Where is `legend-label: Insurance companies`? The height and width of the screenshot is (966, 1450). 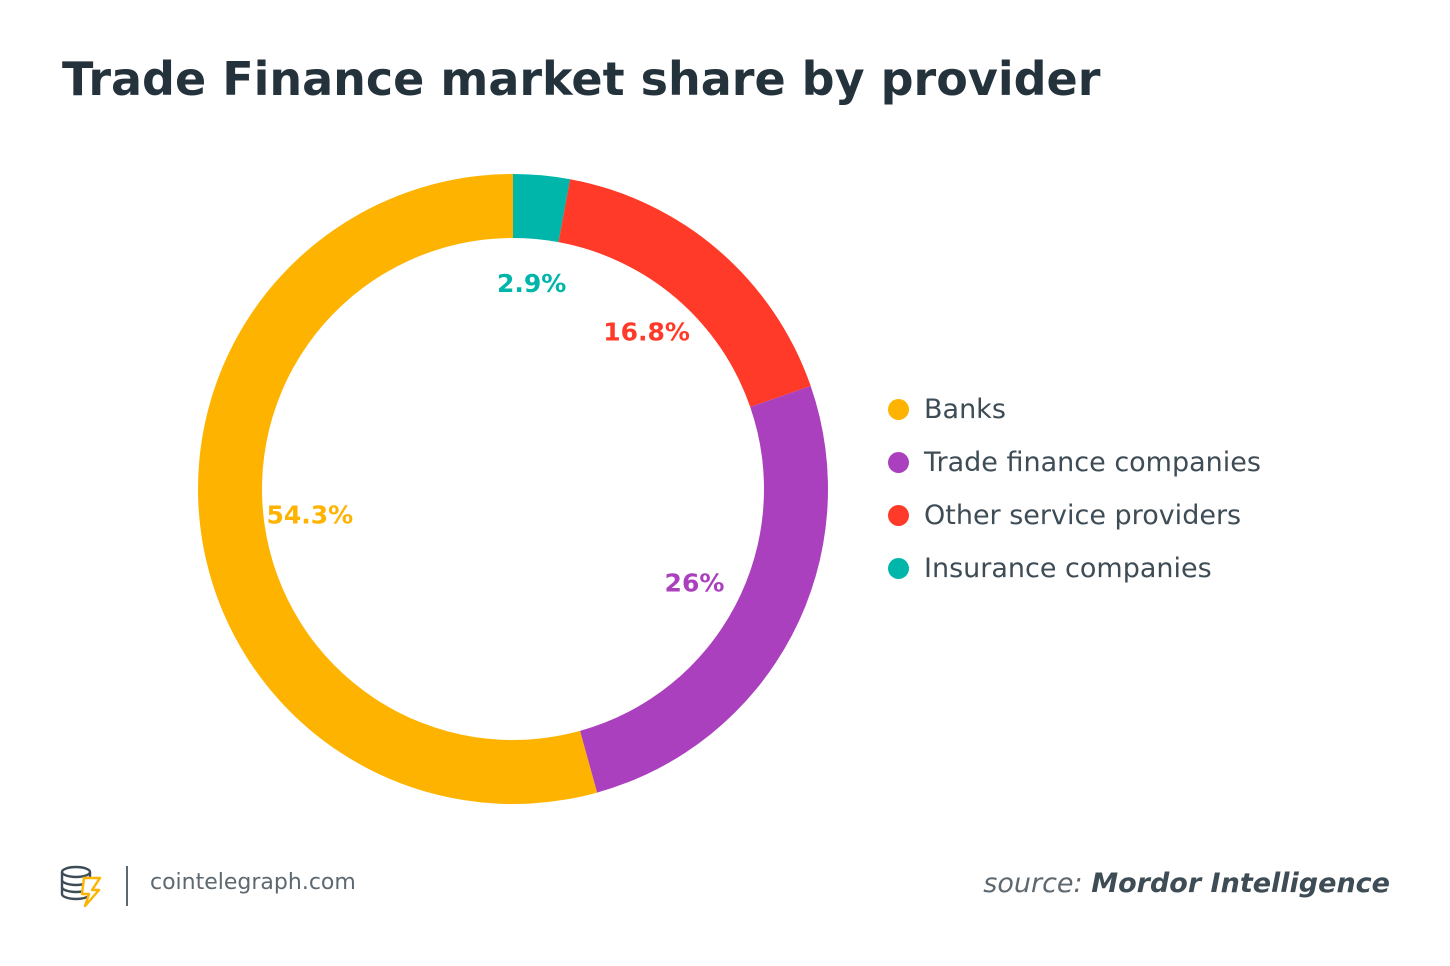
legend-label: Insurance companies is located at coordinates (1068, 568).